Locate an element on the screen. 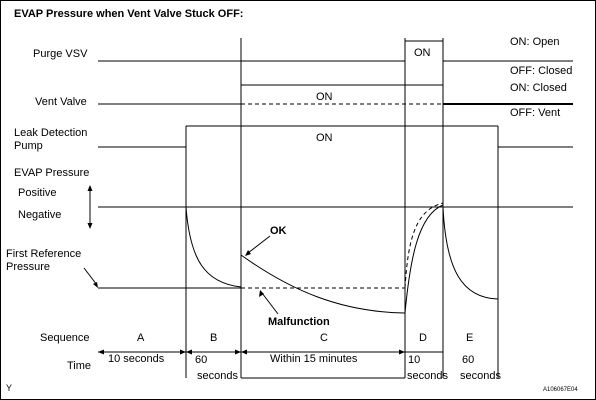 This screenshot has width=596, height=400. time-e-line1: 60 is located at coordinates (468, 360).